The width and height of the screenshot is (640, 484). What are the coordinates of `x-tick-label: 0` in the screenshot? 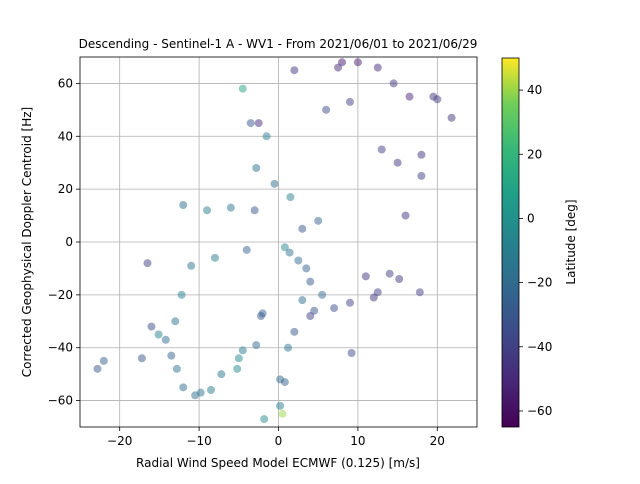 It's located at (279, 441).